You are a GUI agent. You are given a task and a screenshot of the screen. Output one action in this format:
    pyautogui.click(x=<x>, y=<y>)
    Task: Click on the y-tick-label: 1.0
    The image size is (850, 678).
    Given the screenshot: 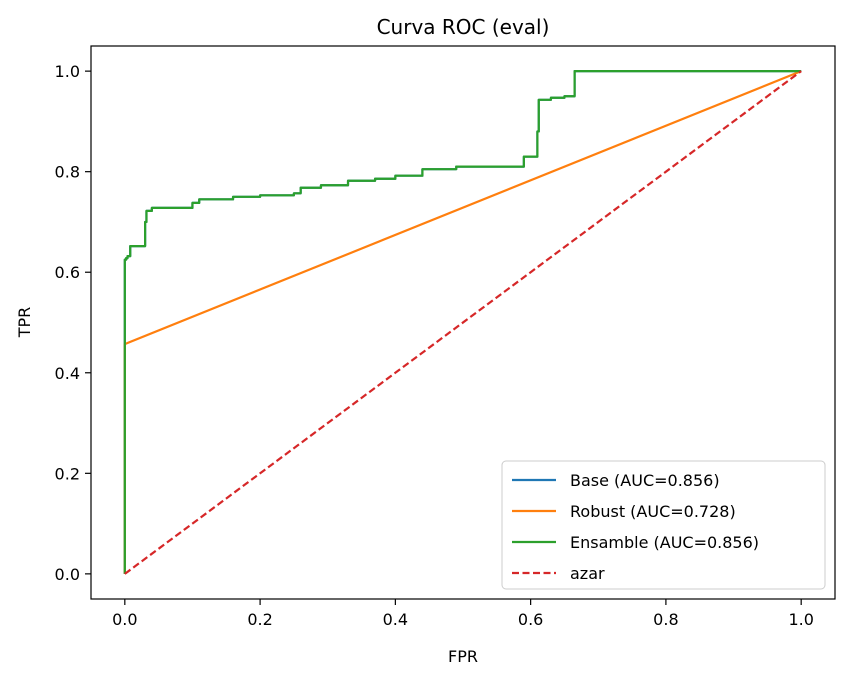 What is the action you would take?
    pyautogui.click(x=67, y=71)
    